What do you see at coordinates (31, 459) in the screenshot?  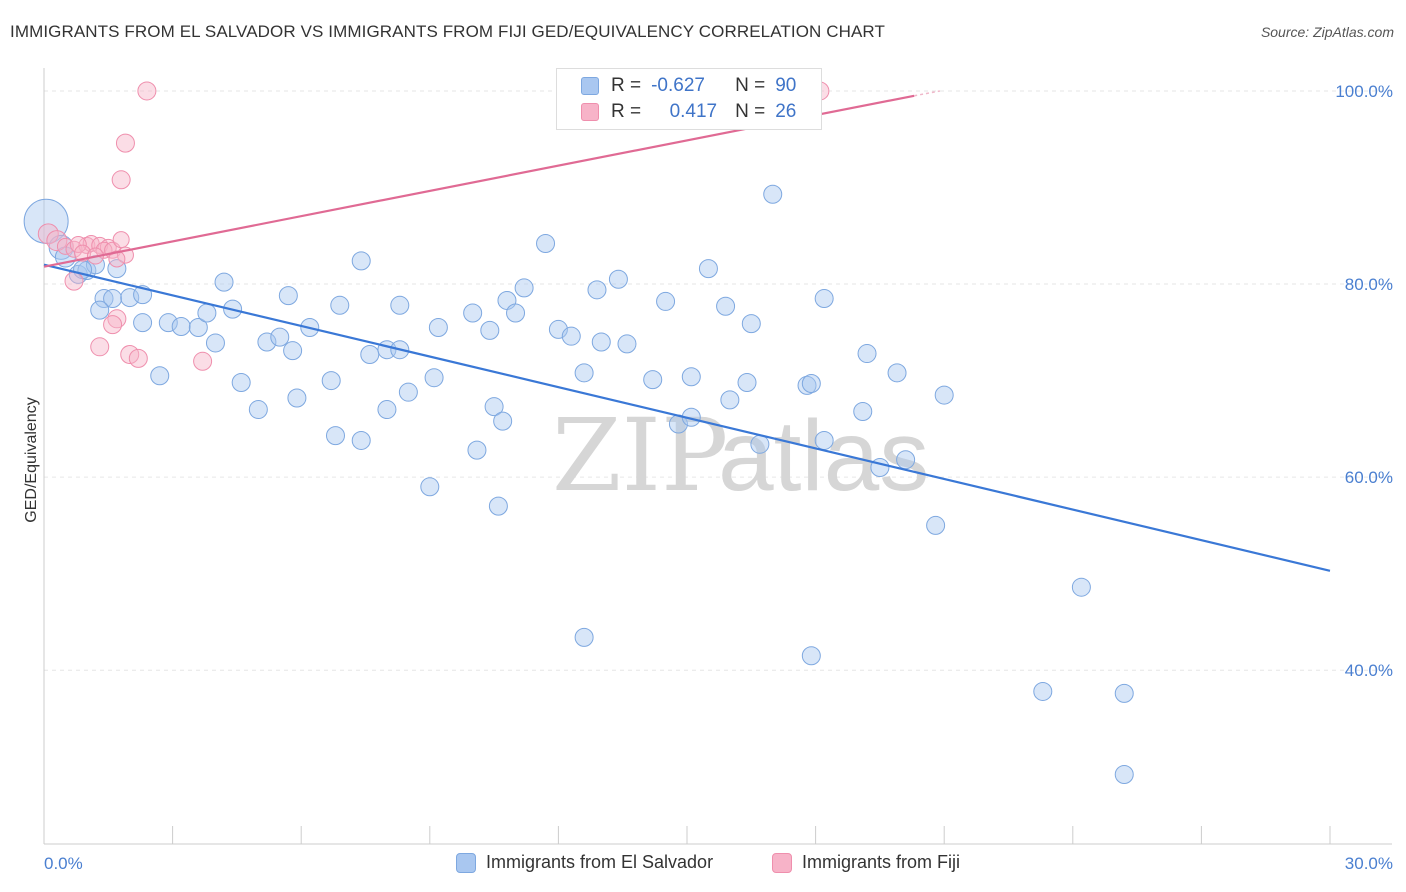 I see `y-axis-label: GED/Equivalency` at bounding box center [31, 459].